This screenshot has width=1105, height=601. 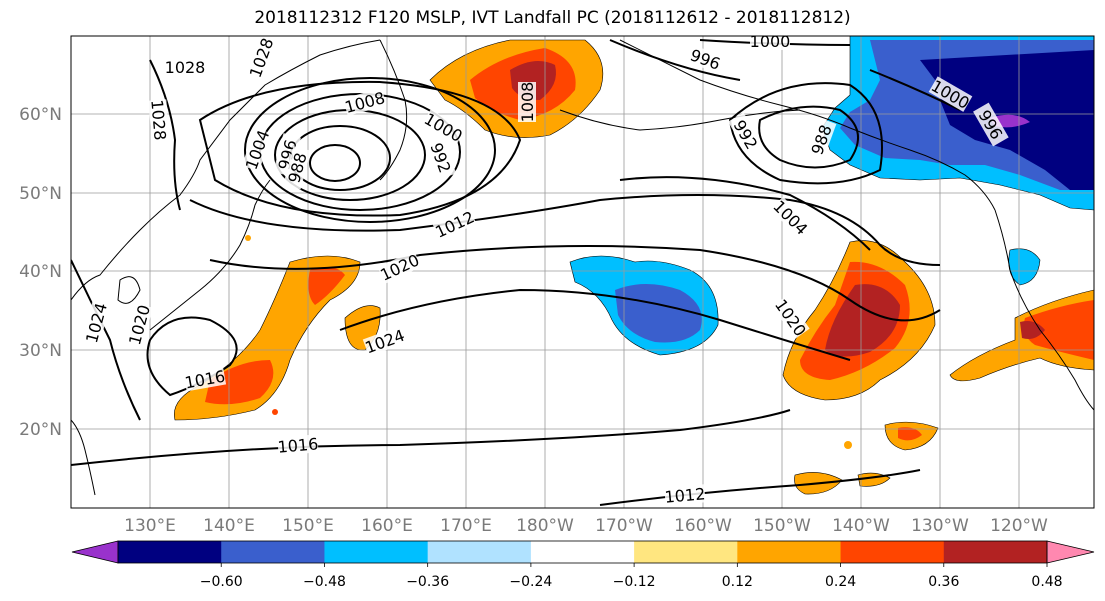 What do you see at coordinates (275, 335) in the screenshot?
I see `positive-anomaly-japan-inner` at bounding box center [275, 335].